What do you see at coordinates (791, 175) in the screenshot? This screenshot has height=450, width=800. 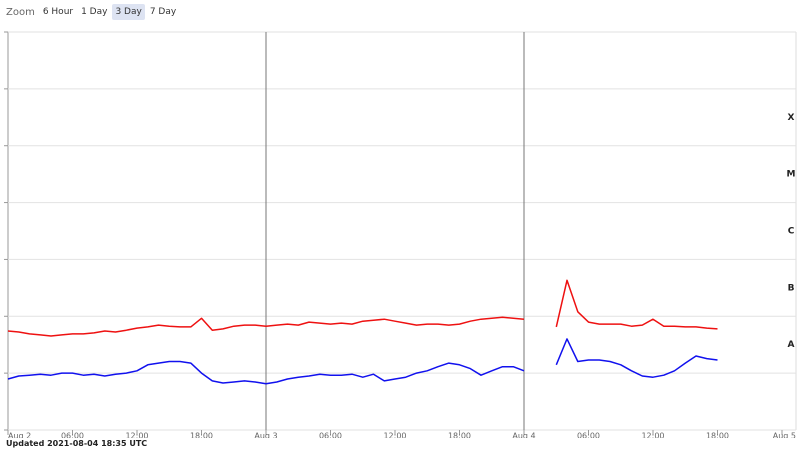 I see `class-label: M` at bounding box center [791, 175].